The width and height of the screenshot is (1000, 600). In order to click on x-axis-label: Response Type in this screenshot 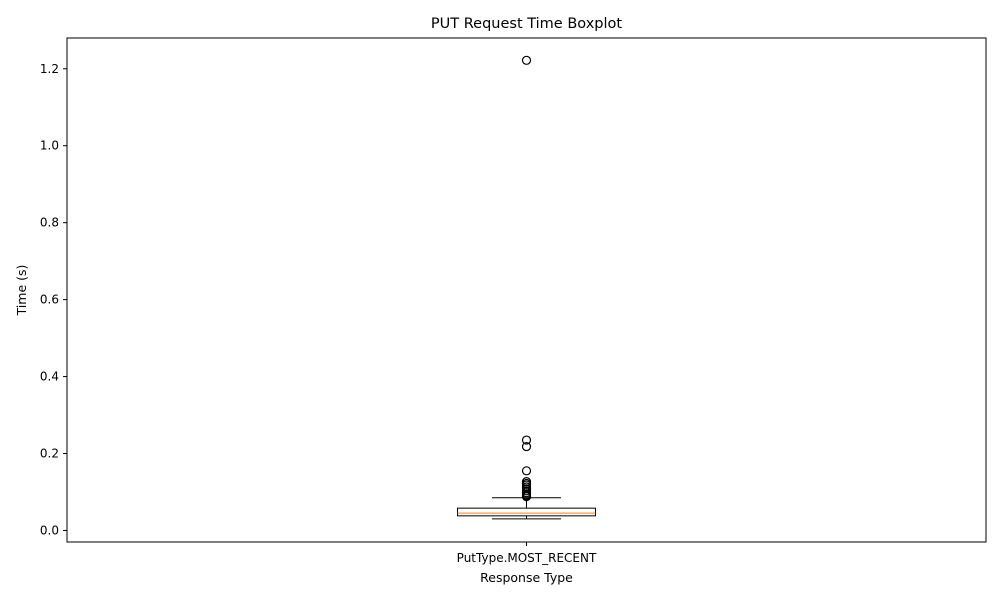, I will do `click(526, 577)`.